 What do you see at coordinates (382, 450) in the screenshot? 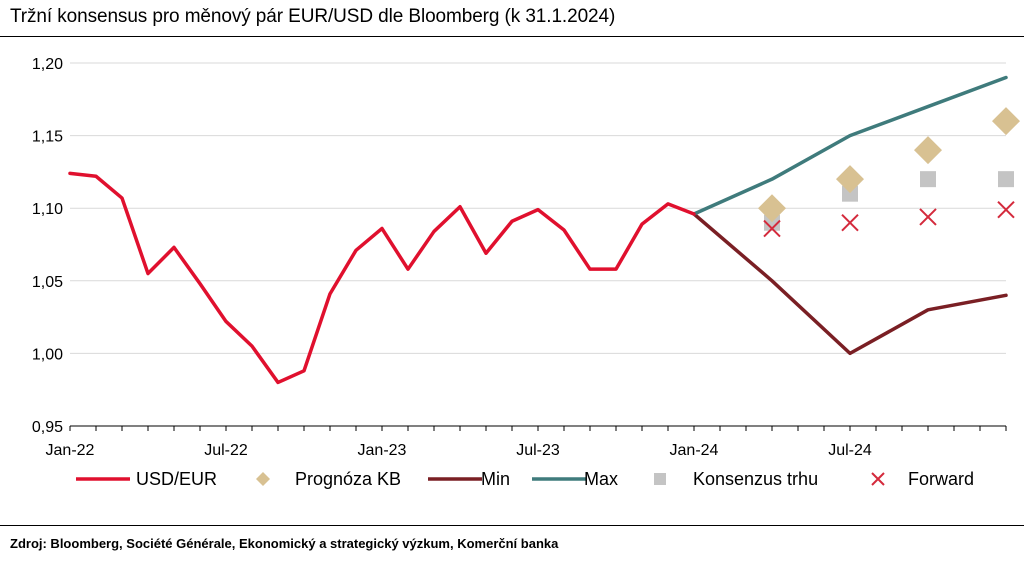
I see `x-tick-label: Jan-23` at bounding box center [382, 450].